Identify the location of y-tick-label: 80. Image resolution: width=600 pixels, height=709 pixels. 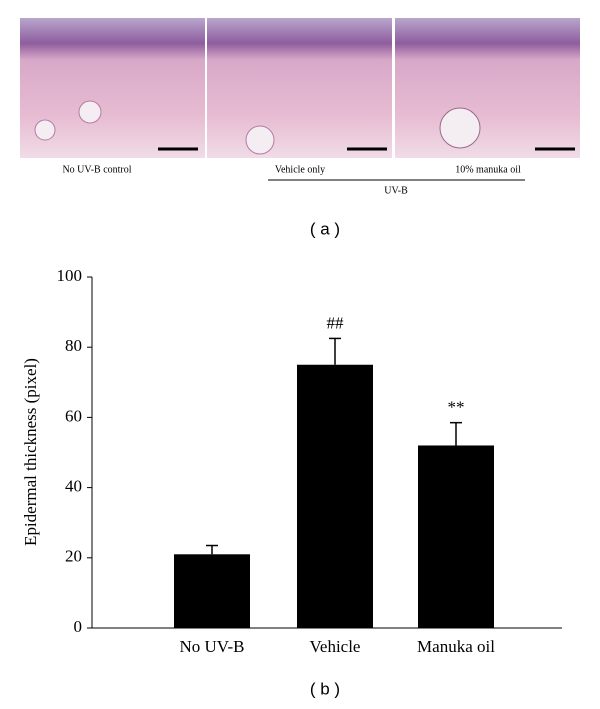
(73, 345).